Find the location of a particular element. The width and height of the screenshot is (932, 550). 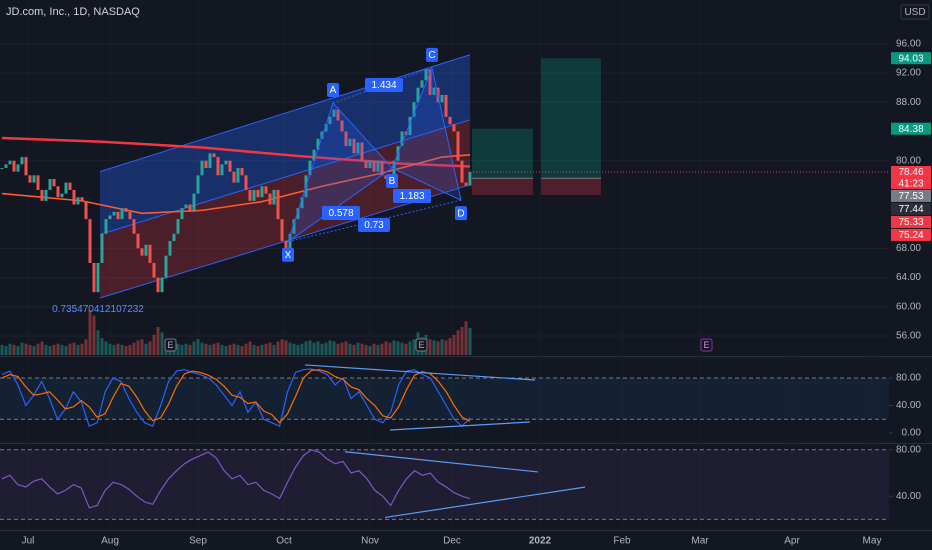

x-tick-label: Mar is located at coordinates (700, 541).